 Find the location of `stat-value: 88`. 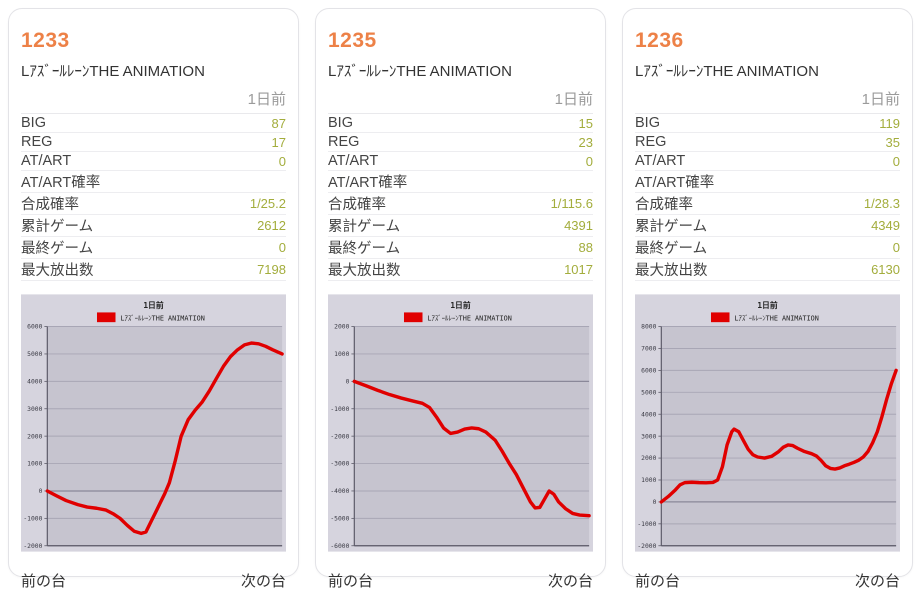

stat-value: 88 is located at coordinates (546, 247).